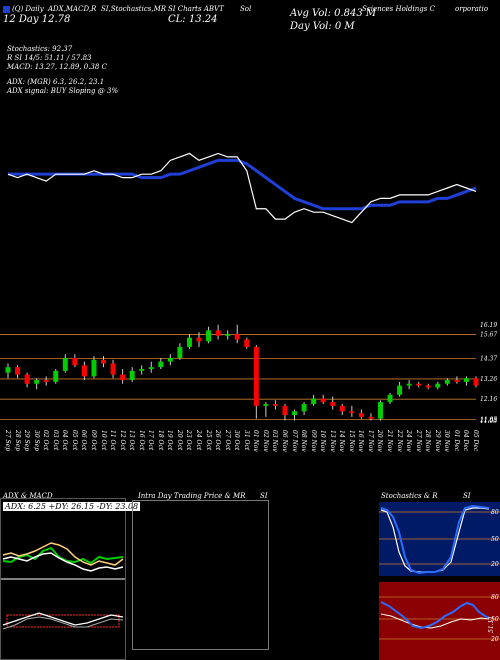 This screenshot has height=660, width=500. I want to click on date-label: 30 Oct, so click(237, 440).